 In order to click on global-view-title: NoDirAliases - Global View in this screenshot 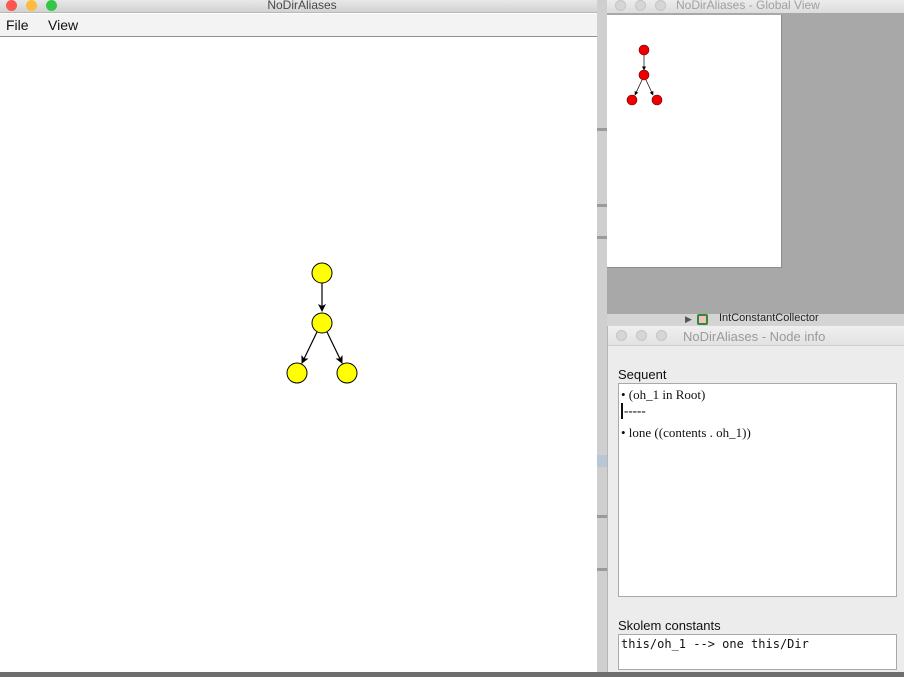, I will do `click(748, 6)`.